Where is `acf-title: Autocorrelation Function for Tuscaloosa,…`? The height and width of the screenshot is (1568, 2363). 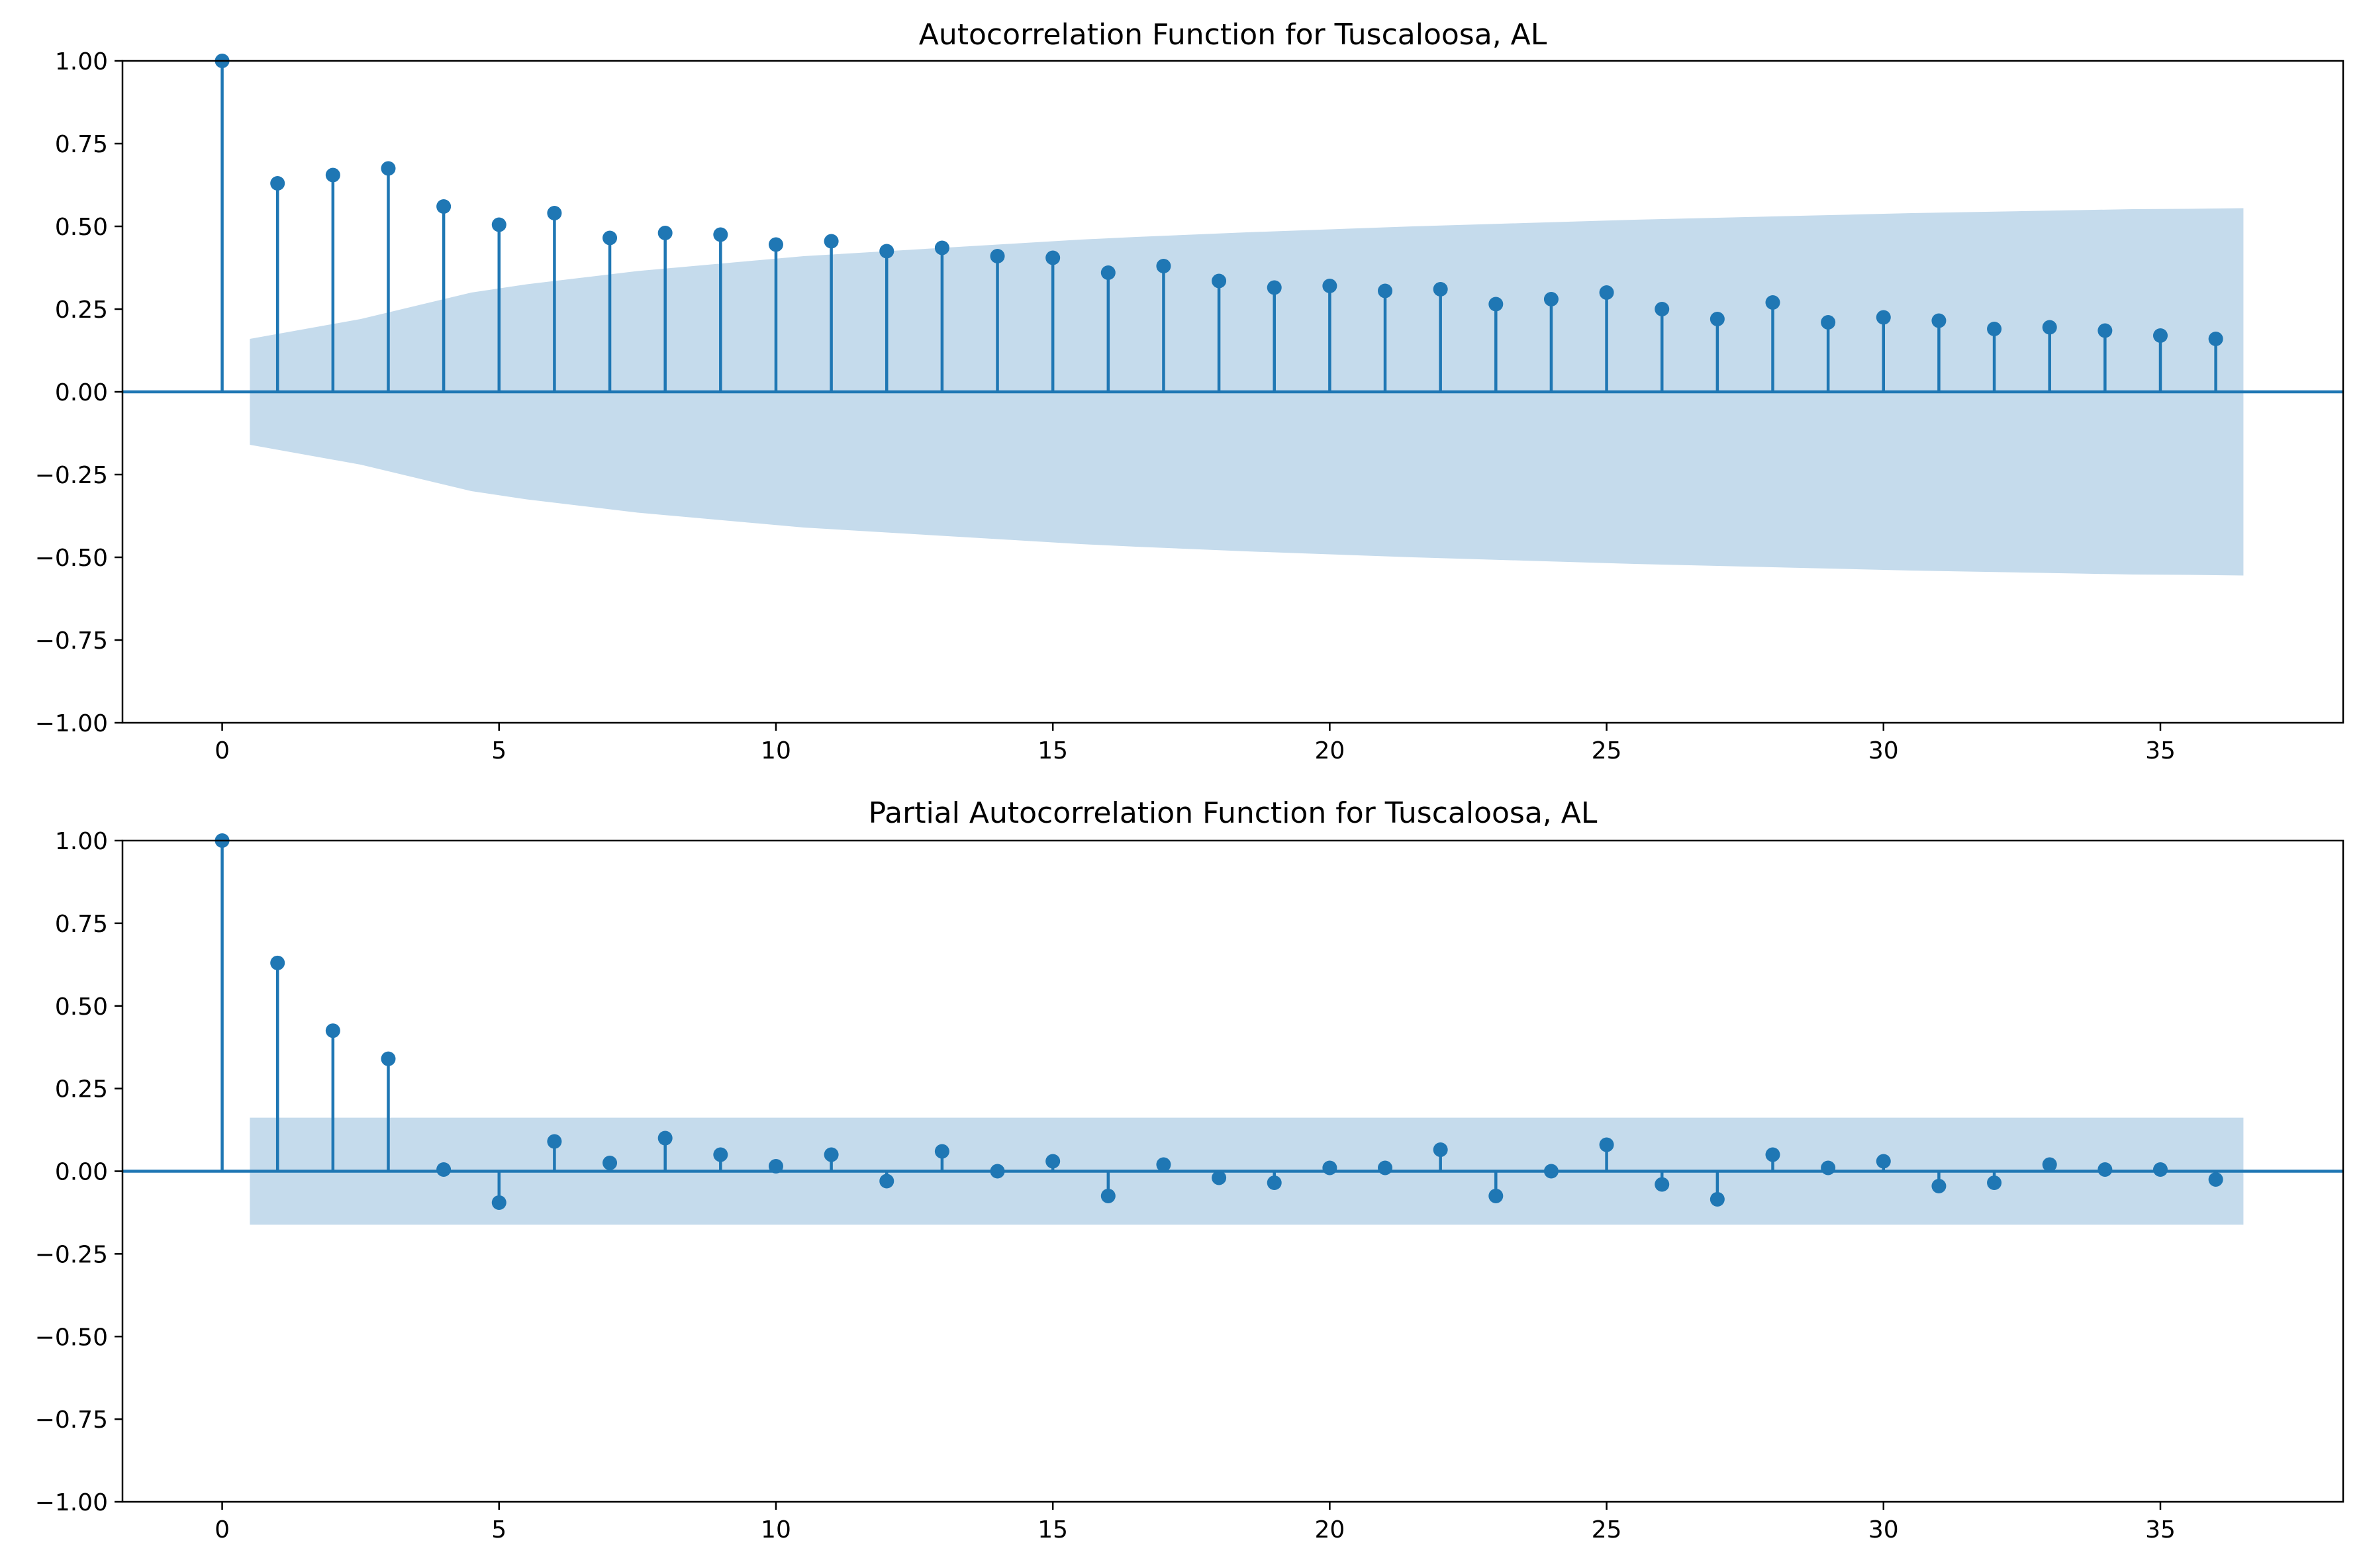
acf-title: Autocorrelation Function for Tuscaloosa,… is located at coordinates (1233, 35).